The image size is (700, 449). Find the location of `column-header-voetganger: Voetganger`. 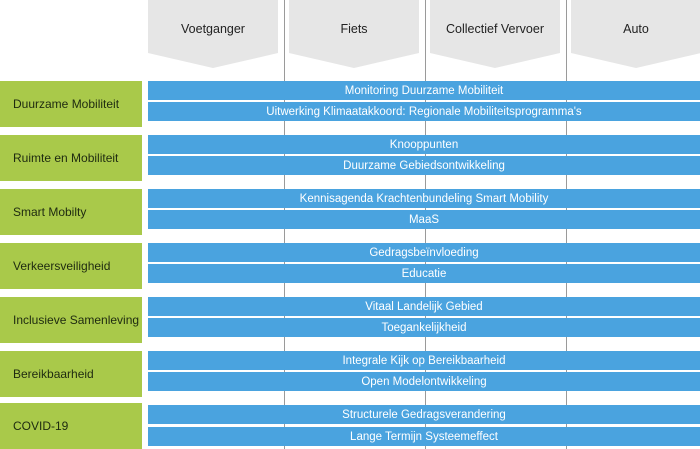

column-header-voetganger: Voetganger is located at coordinates (213, 34).